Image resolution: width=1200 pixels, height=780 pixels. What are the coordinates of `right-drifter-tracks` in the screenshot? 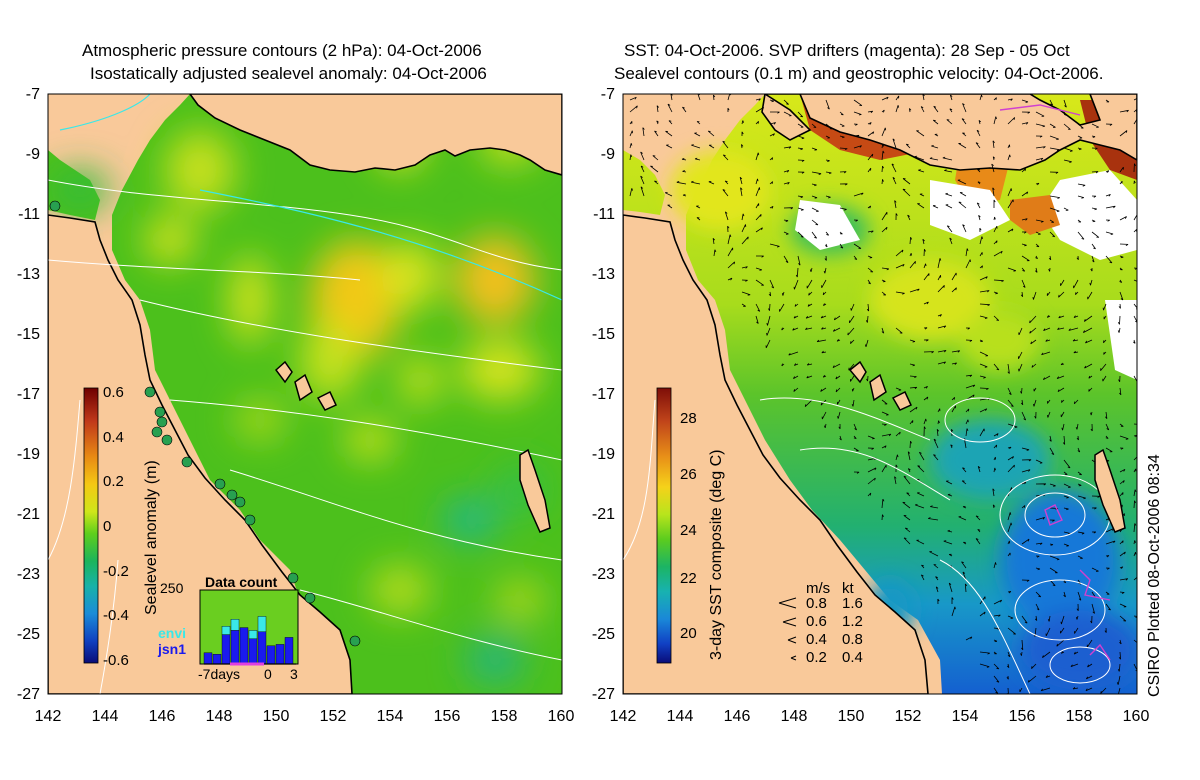 It's located at (1055, 382).